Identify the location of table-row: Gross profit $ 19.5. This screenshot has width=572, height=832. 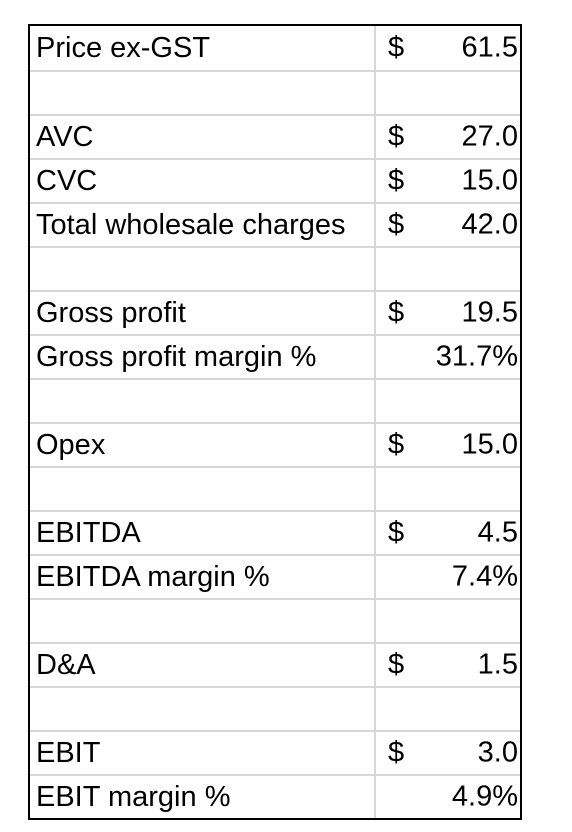
(275, 312).